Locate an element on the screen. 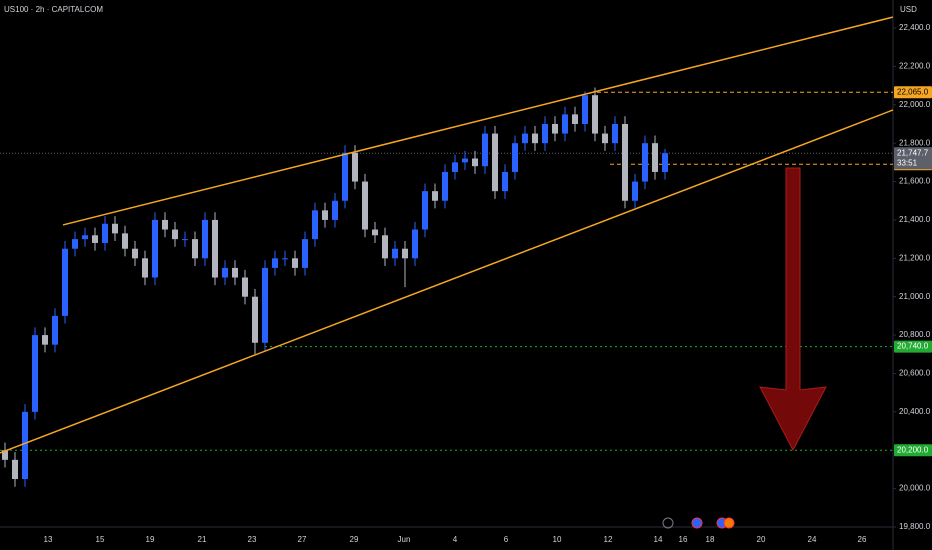 The image size is (932, 550). y-tick-label: 20,600.0 is located at coordinates (915, 373).